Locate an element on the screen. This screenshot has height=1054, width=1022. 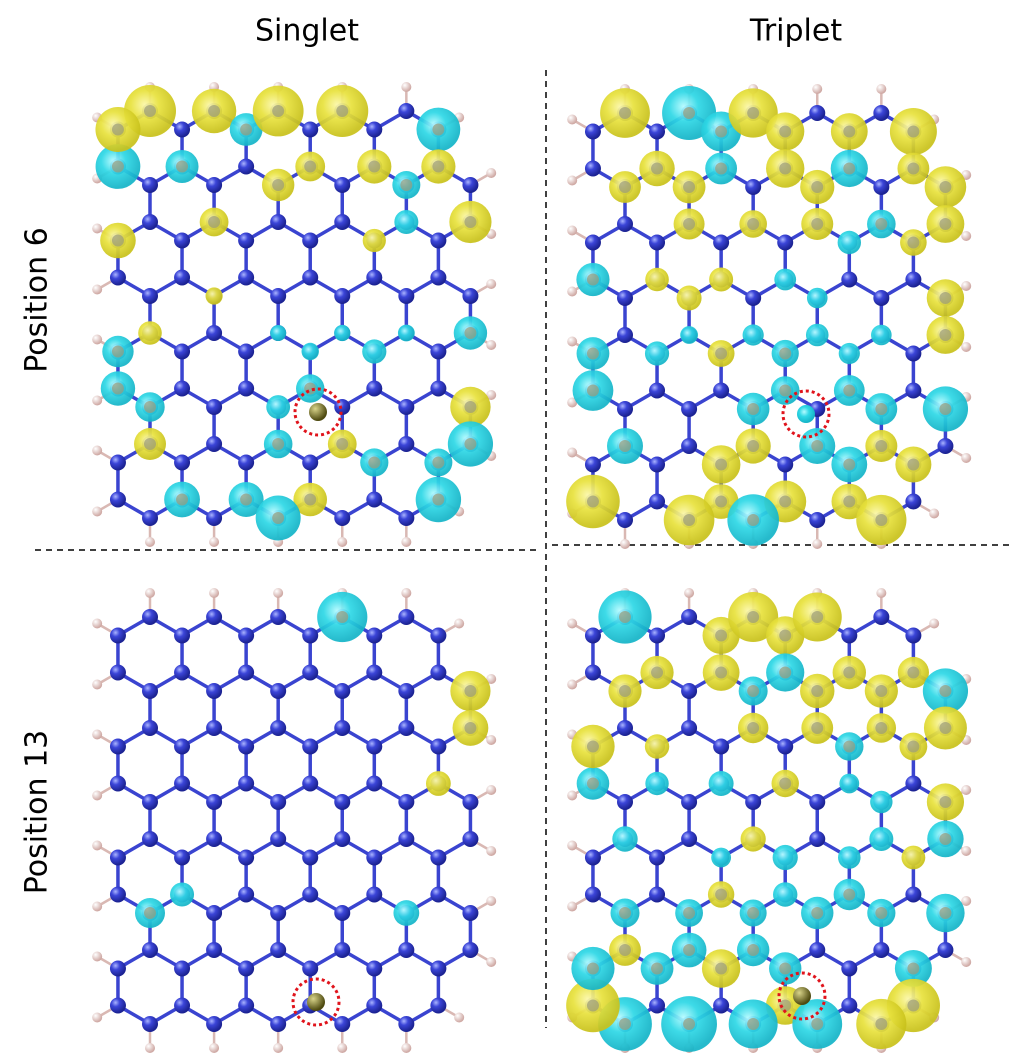
row-title: Position 13 is located at coordinates (37, 812).